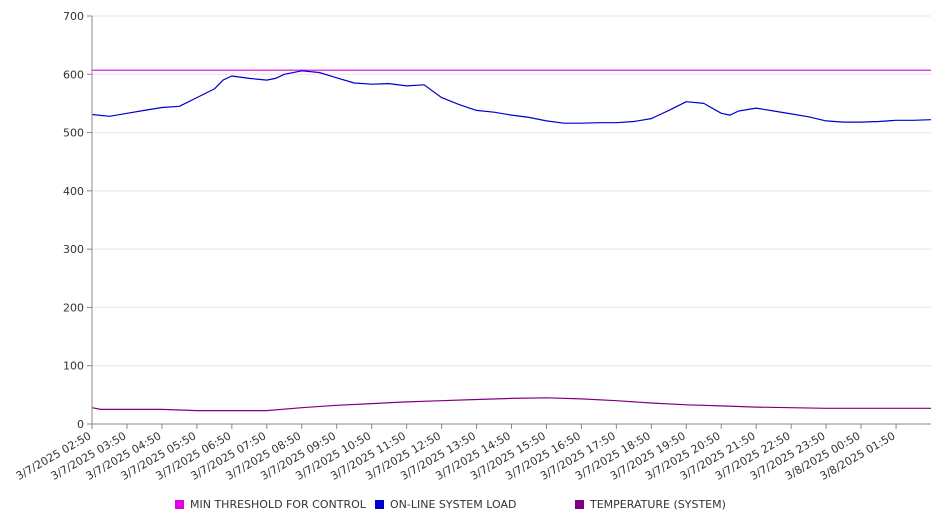 This screenshot has height=526, width=946. I want to click on legend-label-min-threshold: MIN THRESHOLD FOR CONTROL, so click(278, 504).